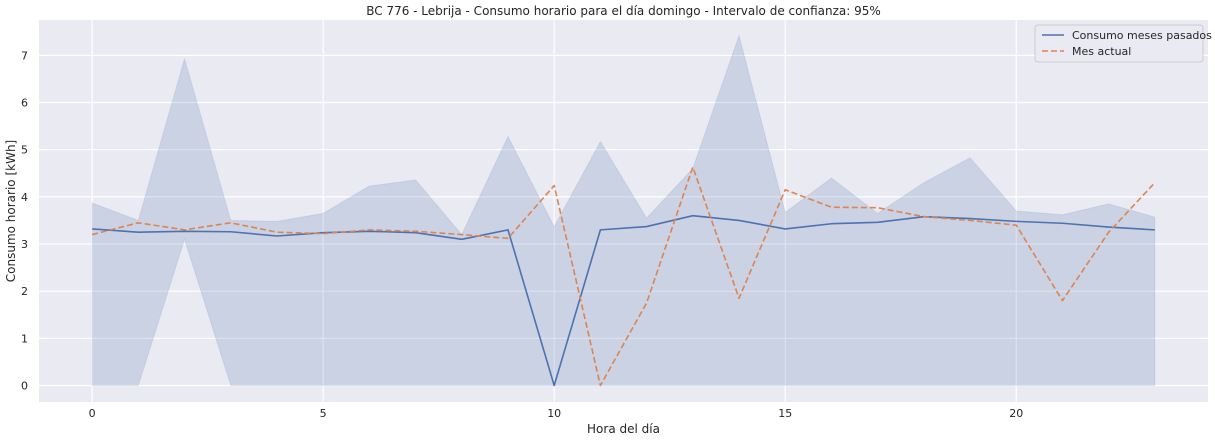  Describe the element at coordinates (24, 338) in the screenshot. I see `y-tick-label: 1` at that location.